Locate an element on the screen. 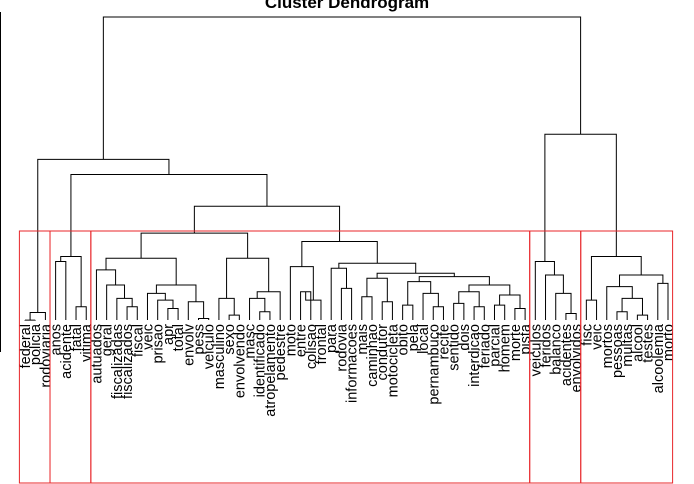  leaf-label: sexo is located at coordinates (230, 339).